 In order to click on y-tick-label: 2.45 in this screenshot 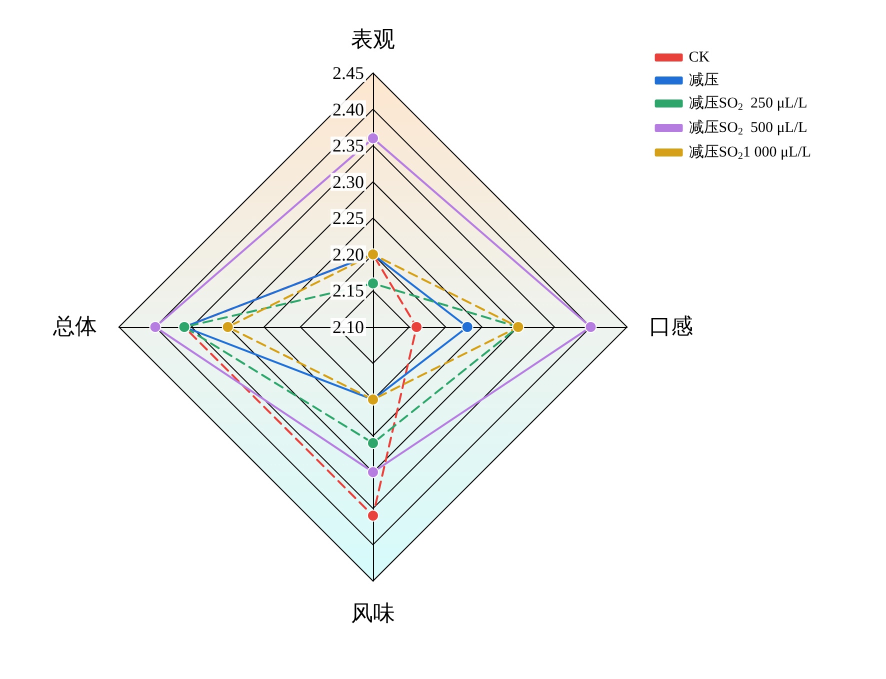, I will do `click(348, 73)`.